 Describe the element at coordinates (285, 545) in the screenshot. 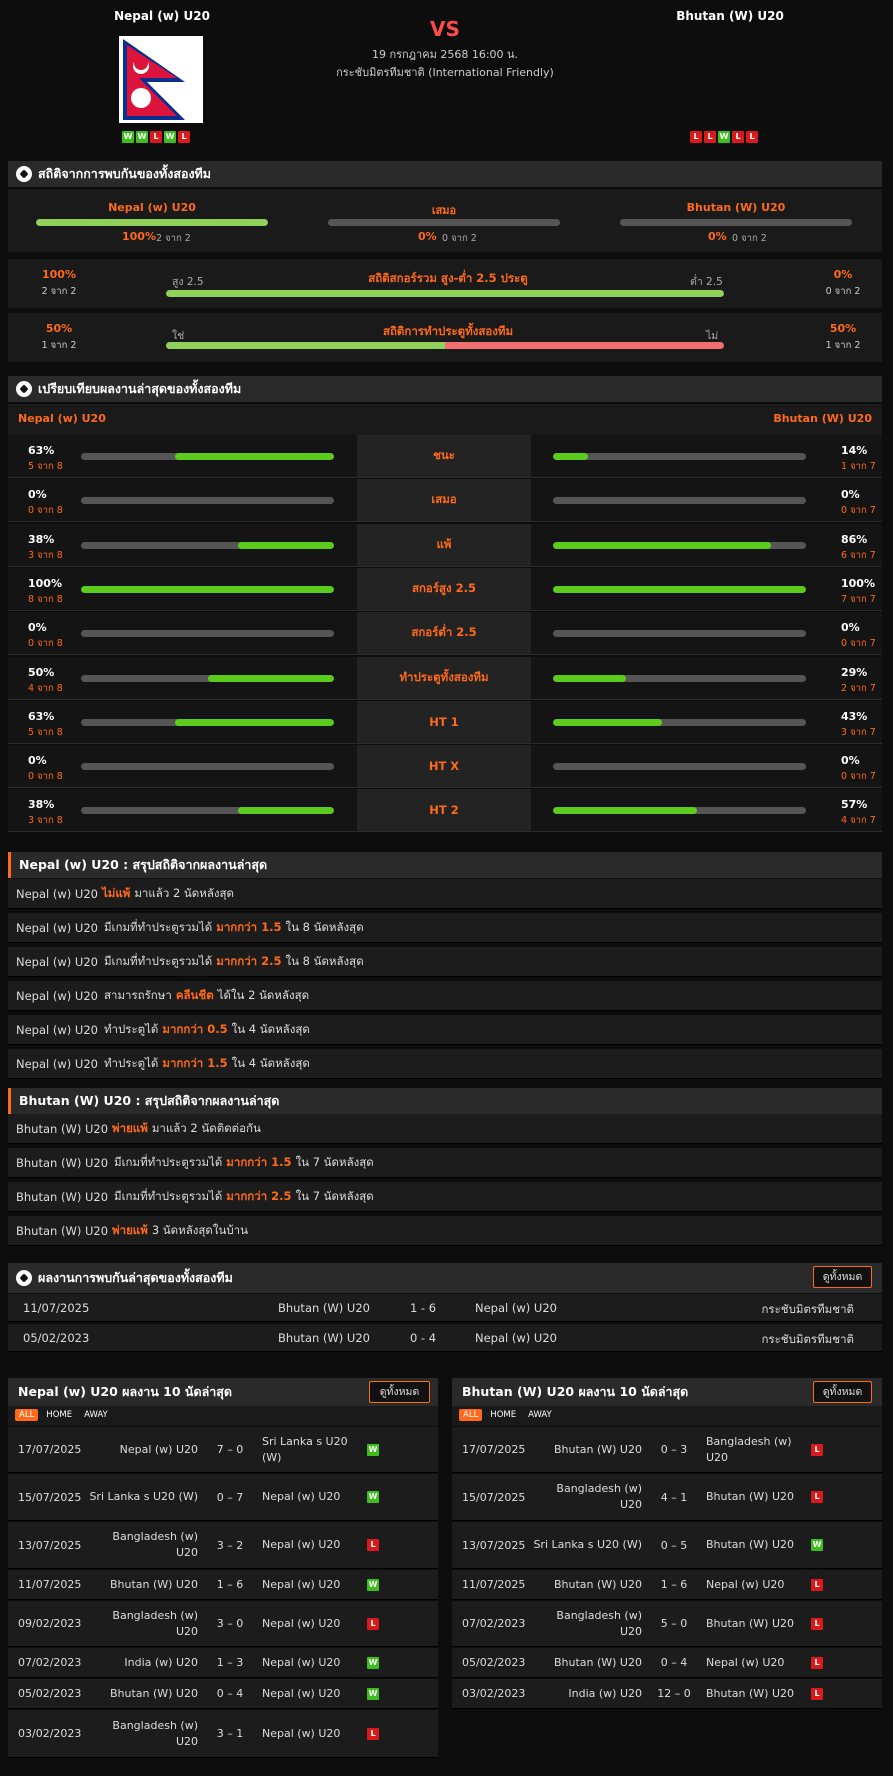

I see `left-bar-fill` at that location.